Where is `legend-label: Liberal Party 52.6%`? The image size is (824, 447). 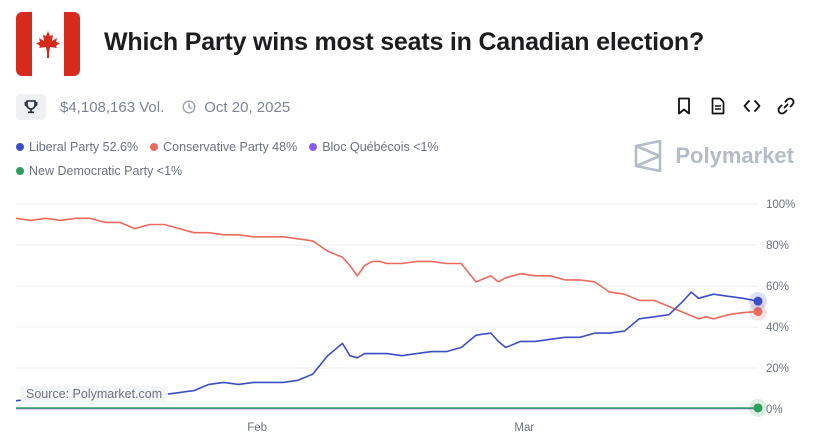 legend-label: Liberal Party 52.6% is located at coordinates (84, 147).